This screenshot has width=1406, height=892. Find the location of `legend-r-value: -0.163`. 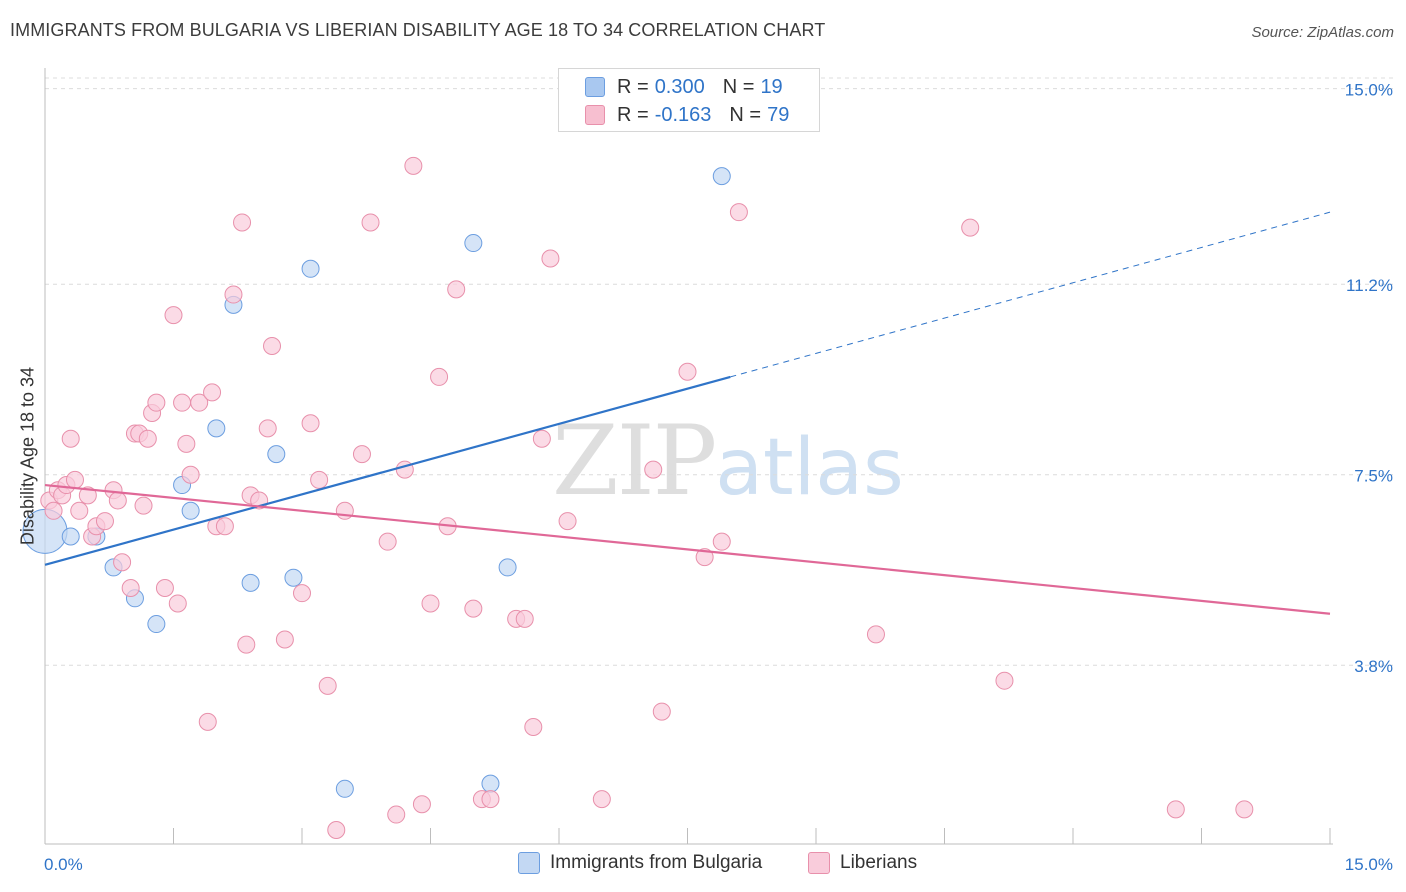

legend-r-value: -0.163 is located at coordinates (683, 114).